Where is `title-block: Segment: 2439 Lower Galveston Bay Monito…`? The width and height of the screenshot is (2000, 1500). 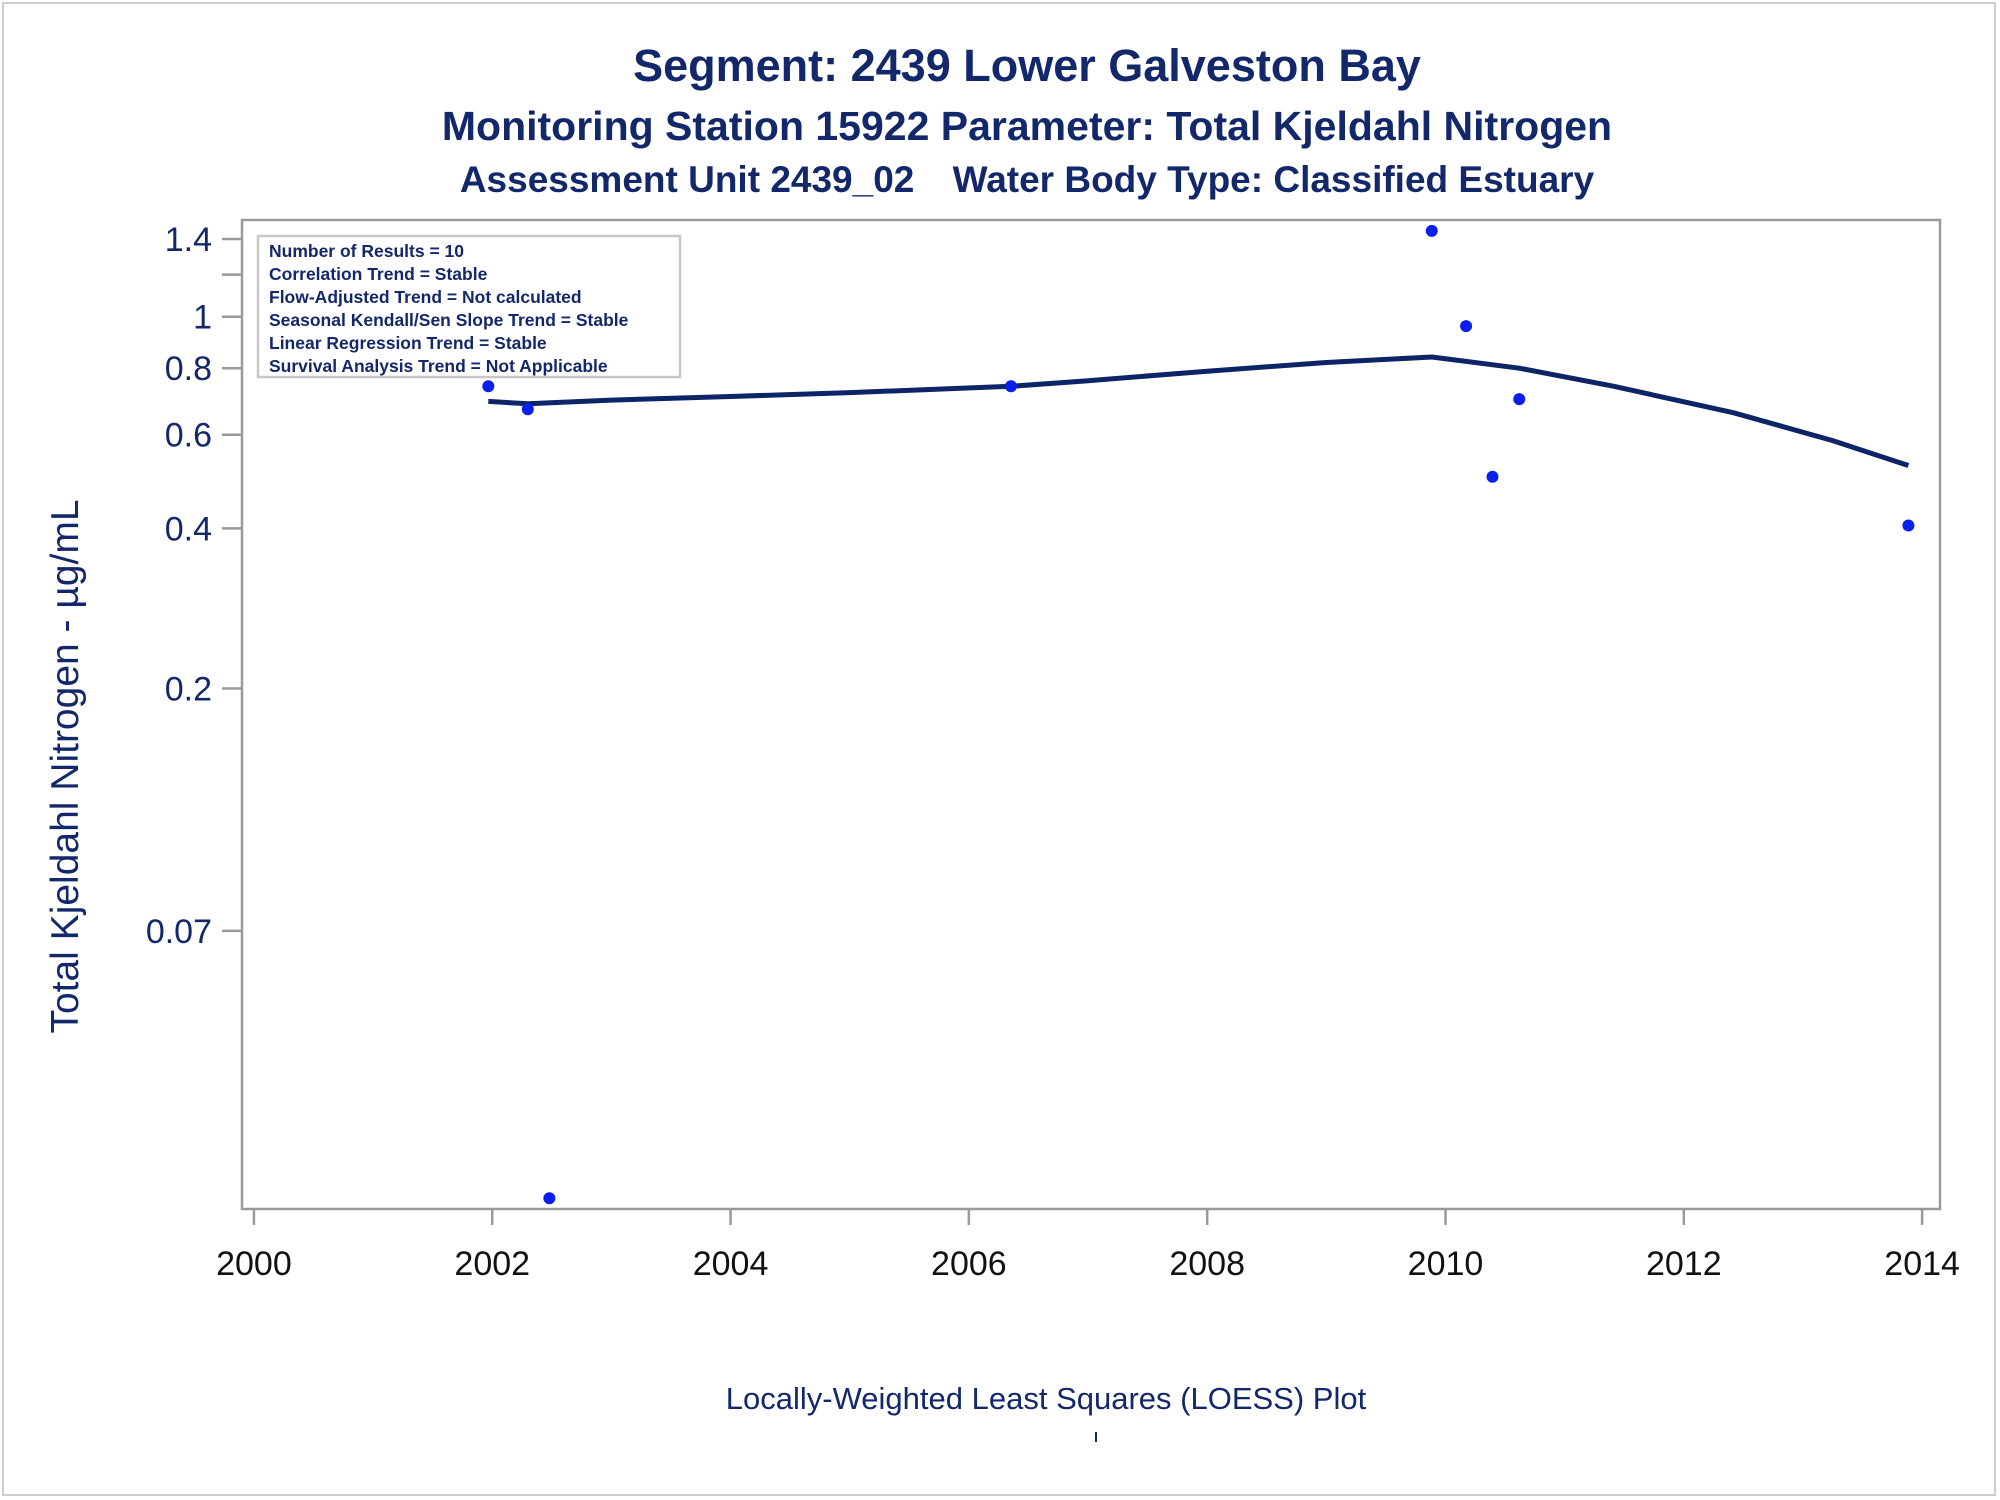
title-block: Segment: 2439 Lower Galveston Bay Monito… is located at coordinates (1000, 120).